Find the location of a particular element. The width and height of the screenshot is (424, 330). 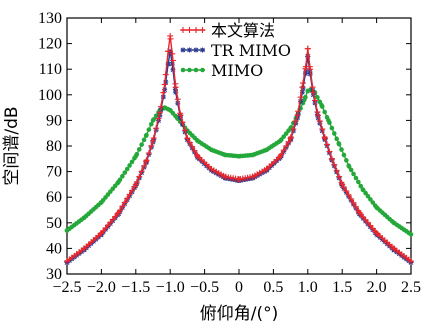

x-tick-label: −2.0 is located at coordinates (101, 287).